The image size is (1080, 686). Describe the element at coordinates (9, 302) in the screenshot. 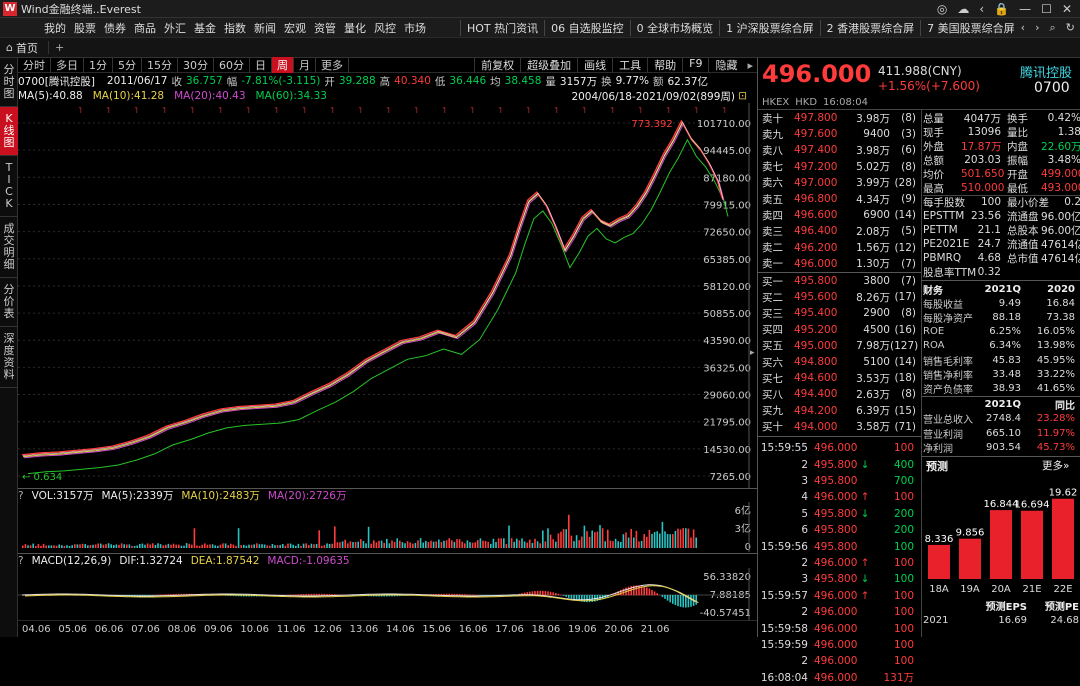

I see `side-tab-4: 分价表` at that location.